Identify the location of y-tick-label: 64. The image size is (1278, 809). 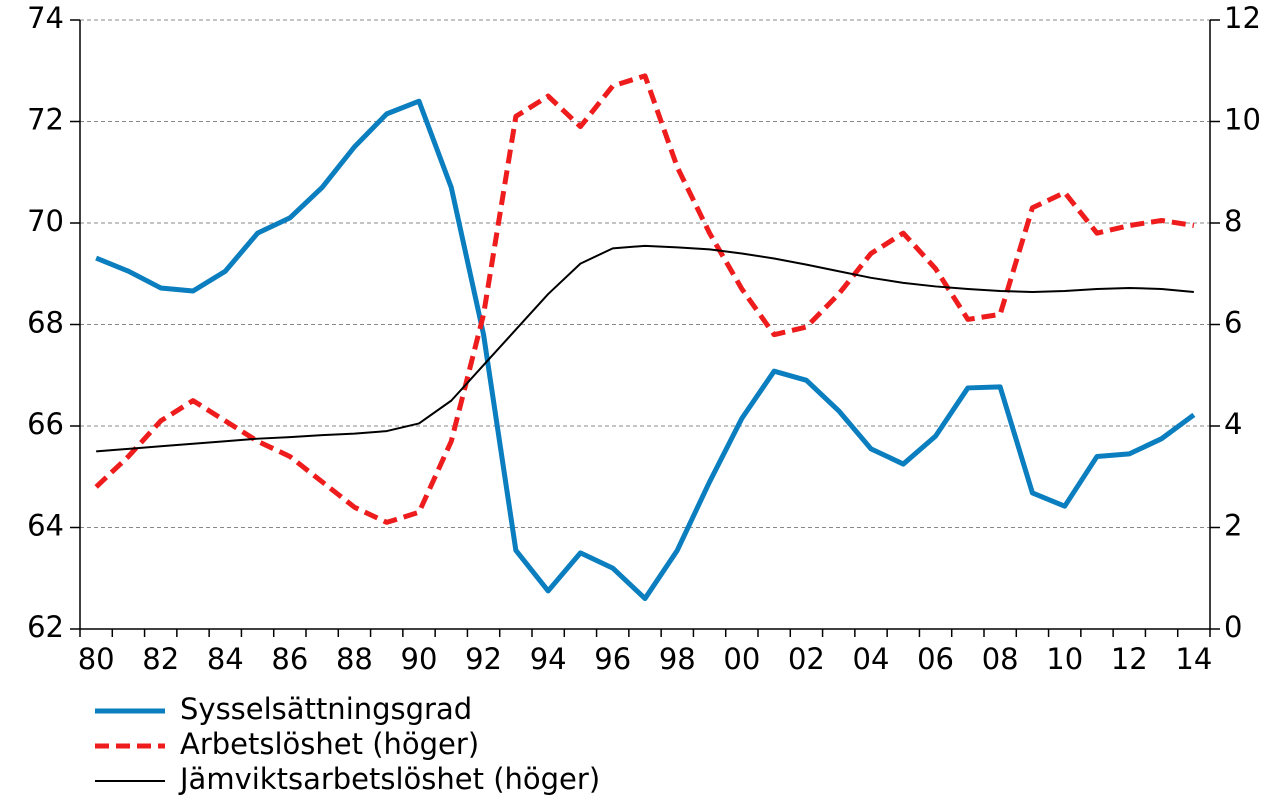
(45, 526).